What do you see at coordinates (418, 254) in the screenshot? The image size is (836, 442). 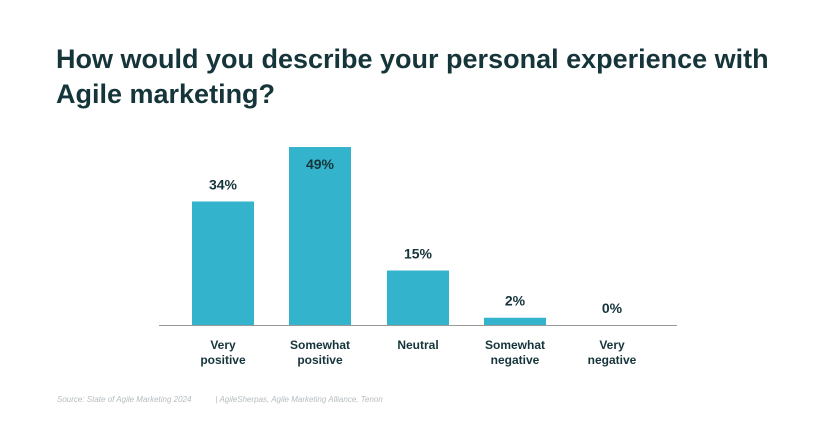 I see `data-label: 15%` at bounding box center [418, 254].